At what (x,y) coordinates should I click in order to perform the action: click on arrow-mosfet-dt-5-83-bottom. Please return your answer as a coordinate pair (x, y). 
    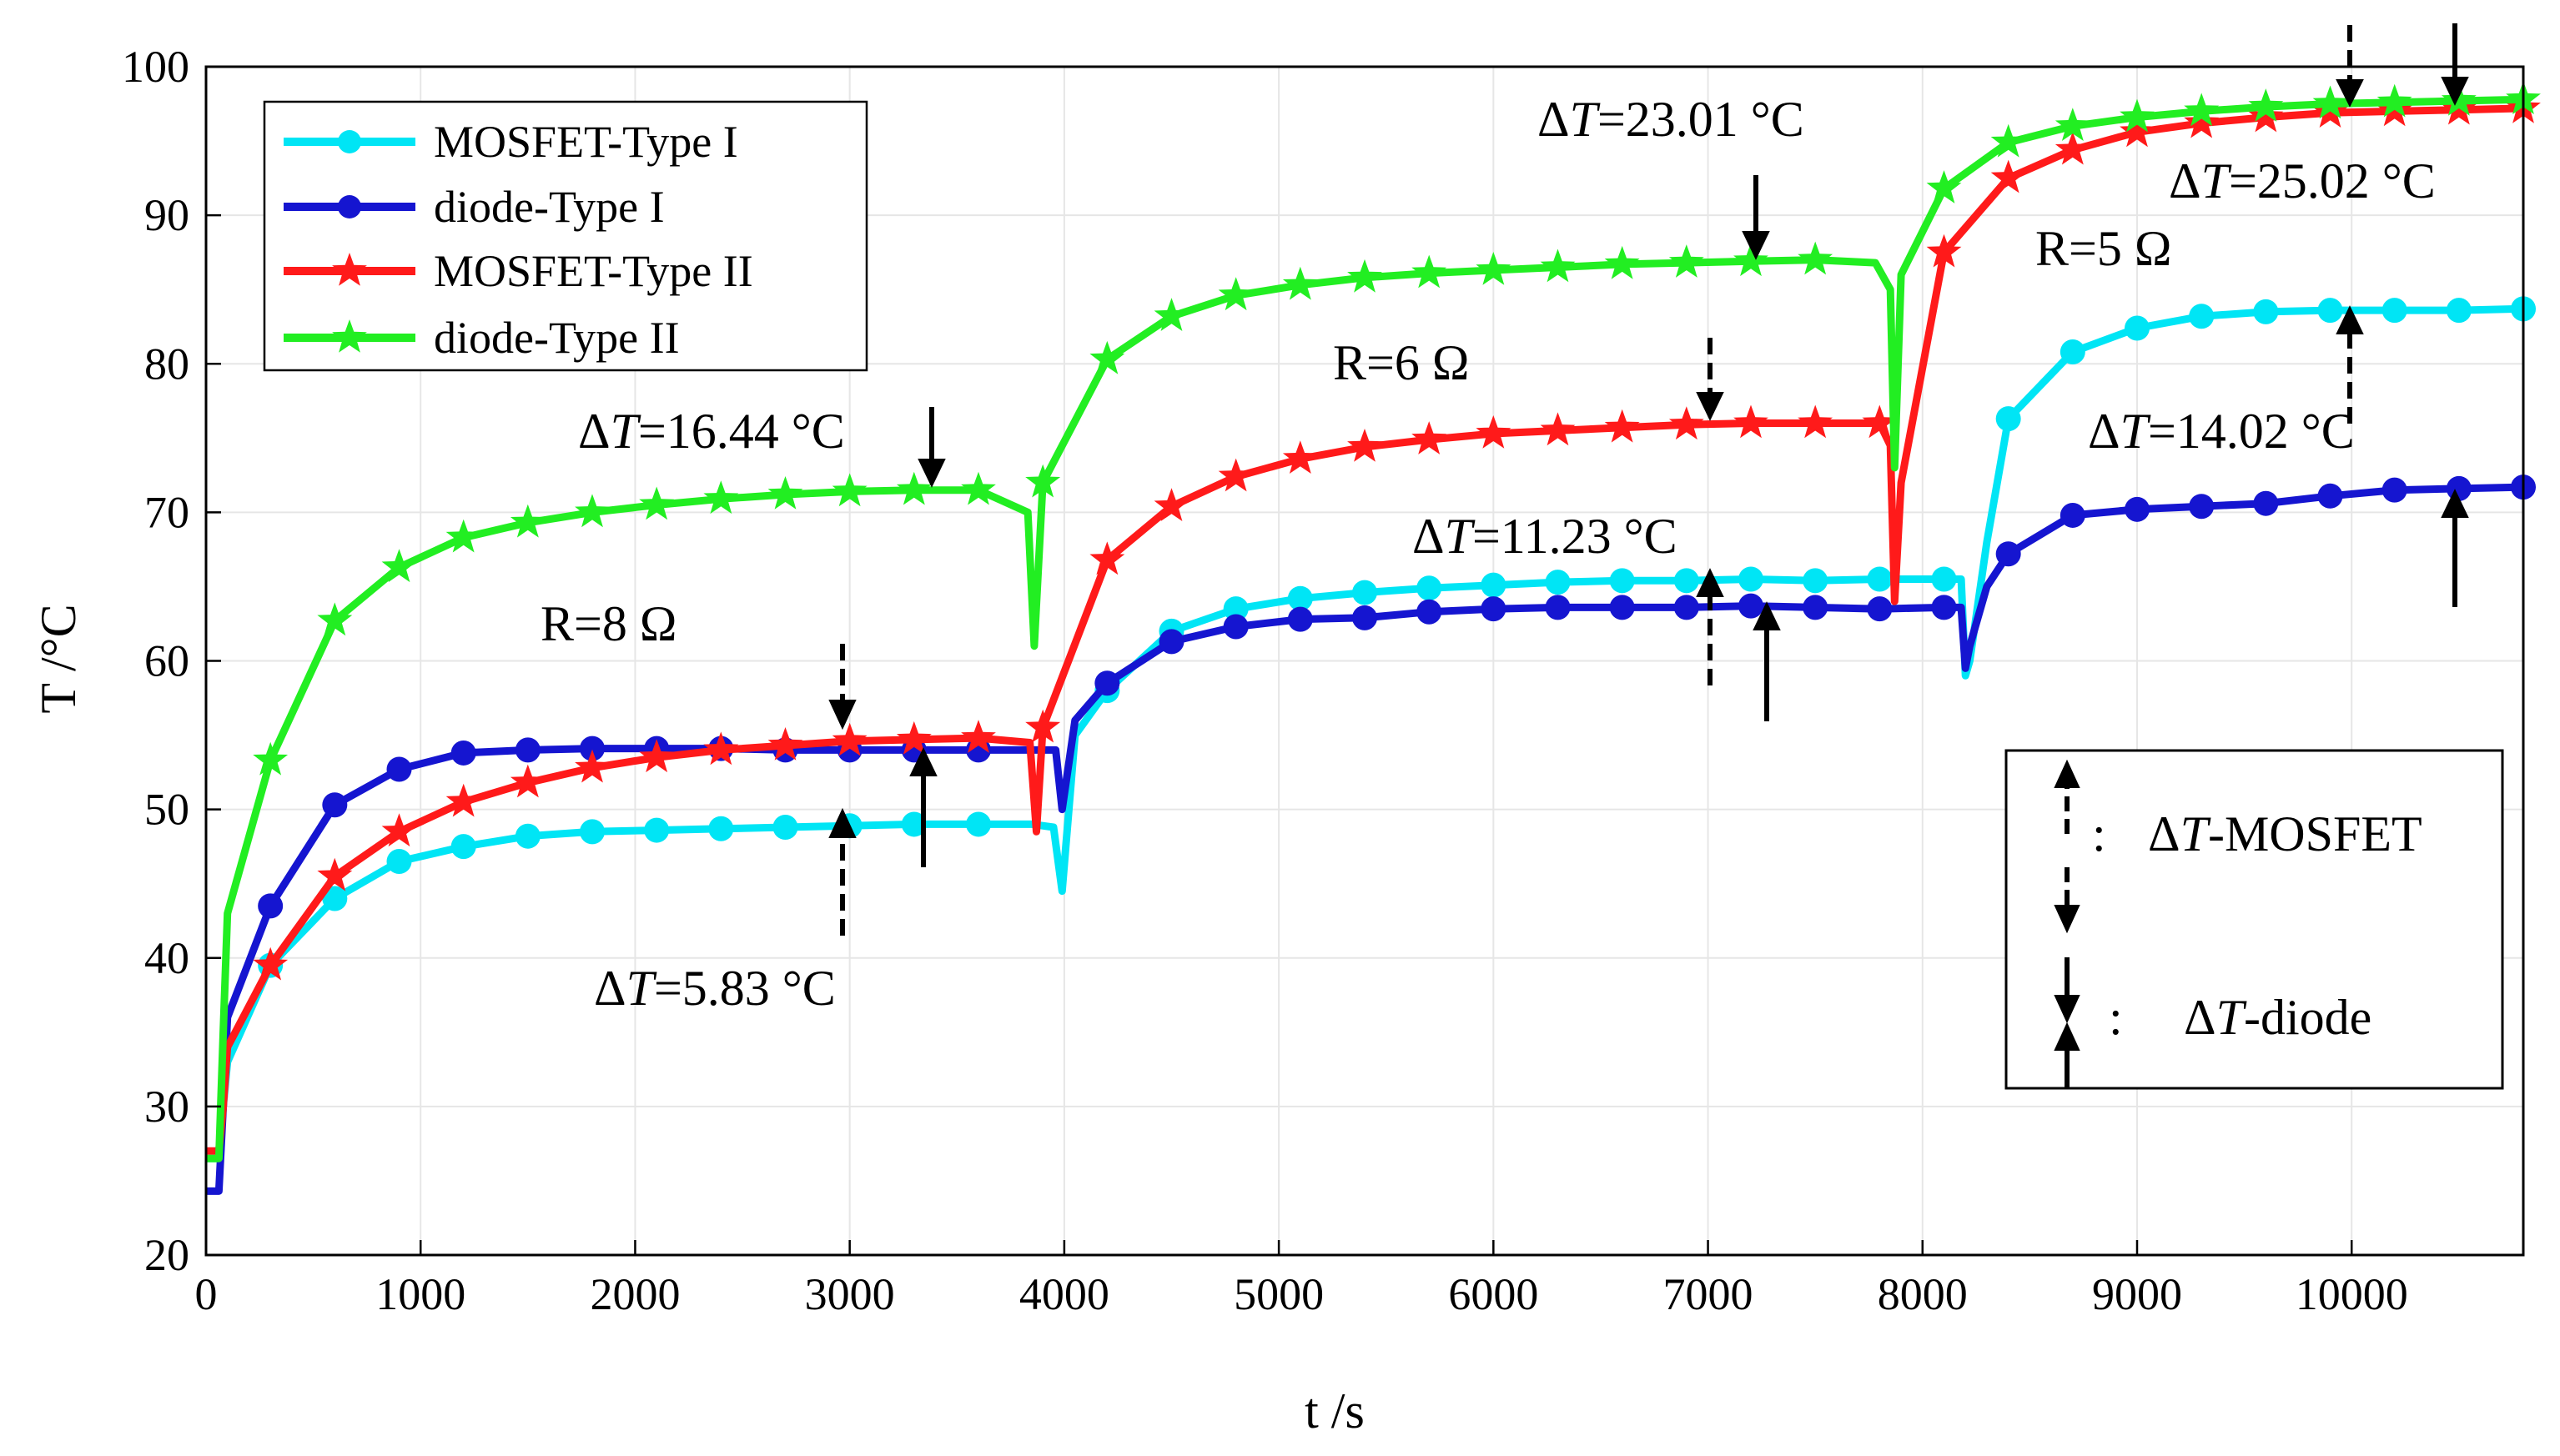
    Looking at the image, I should click on (842, 871).